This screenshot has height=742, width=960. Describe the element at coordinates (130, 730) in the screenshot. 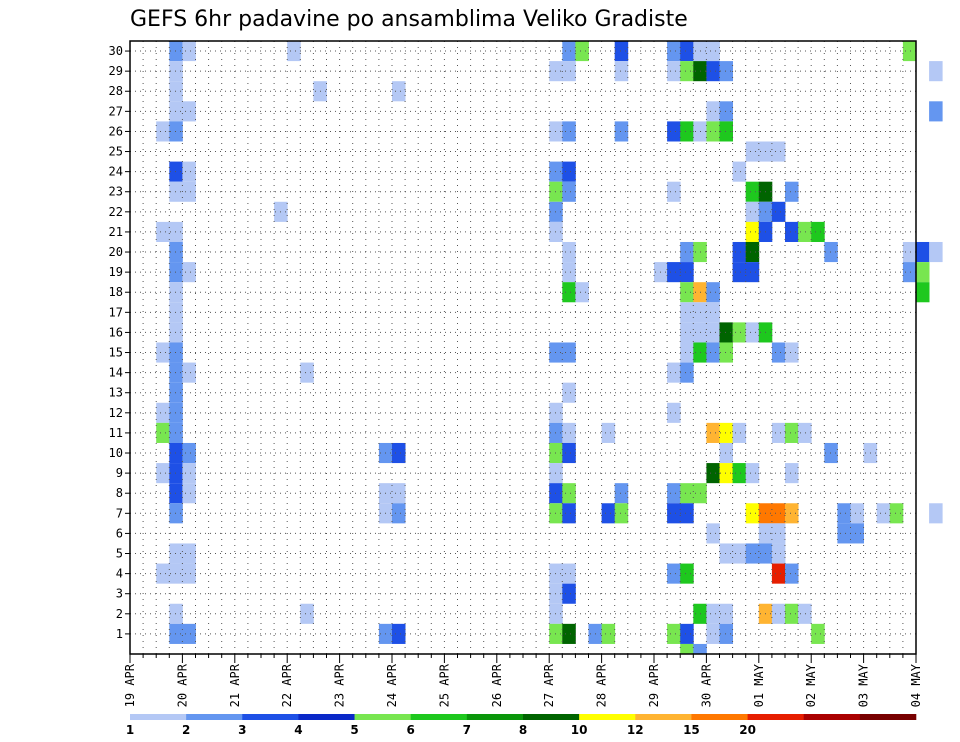

I see `colorbar-label: 1` at that location.